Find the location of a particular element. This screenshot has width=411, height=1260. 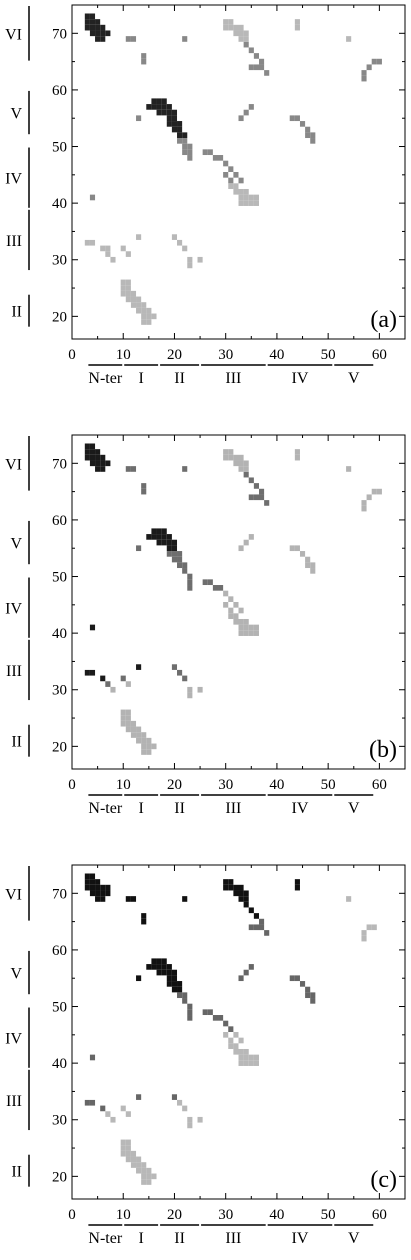

y-segment-label: IV is located at coordinates (13, 609).